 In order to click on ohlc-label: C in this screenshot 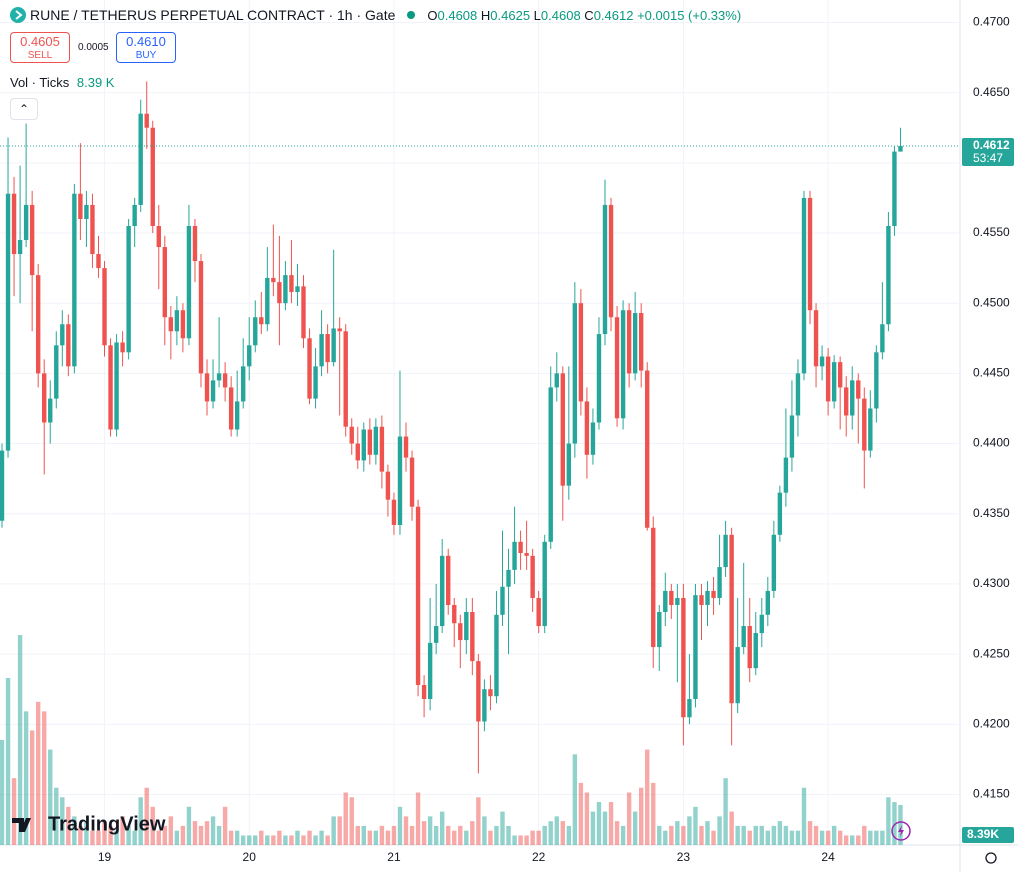, I will do `click(589, 15)`.